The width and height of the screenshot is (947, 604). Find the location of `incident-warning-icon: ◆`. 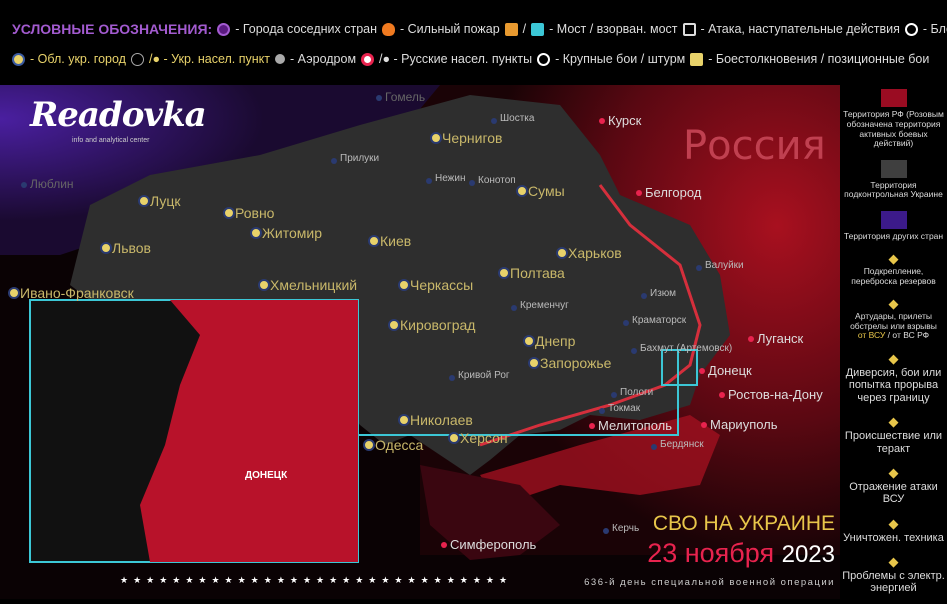

incident-warning-icon: ◆ is located at coordinates (893, 422).